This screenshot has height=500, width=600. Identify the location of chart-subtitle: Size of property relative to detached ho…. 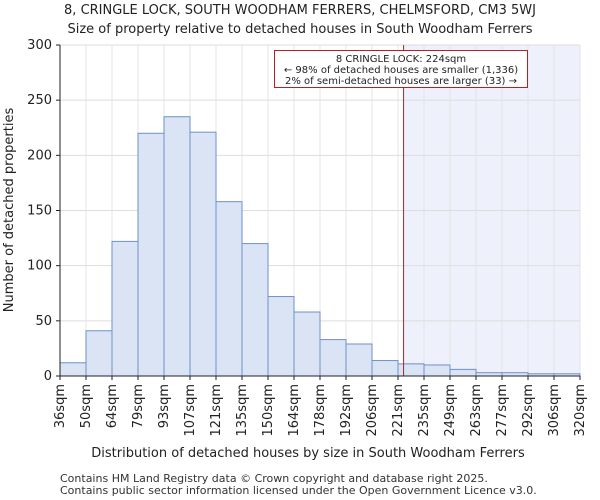
(300, 29).